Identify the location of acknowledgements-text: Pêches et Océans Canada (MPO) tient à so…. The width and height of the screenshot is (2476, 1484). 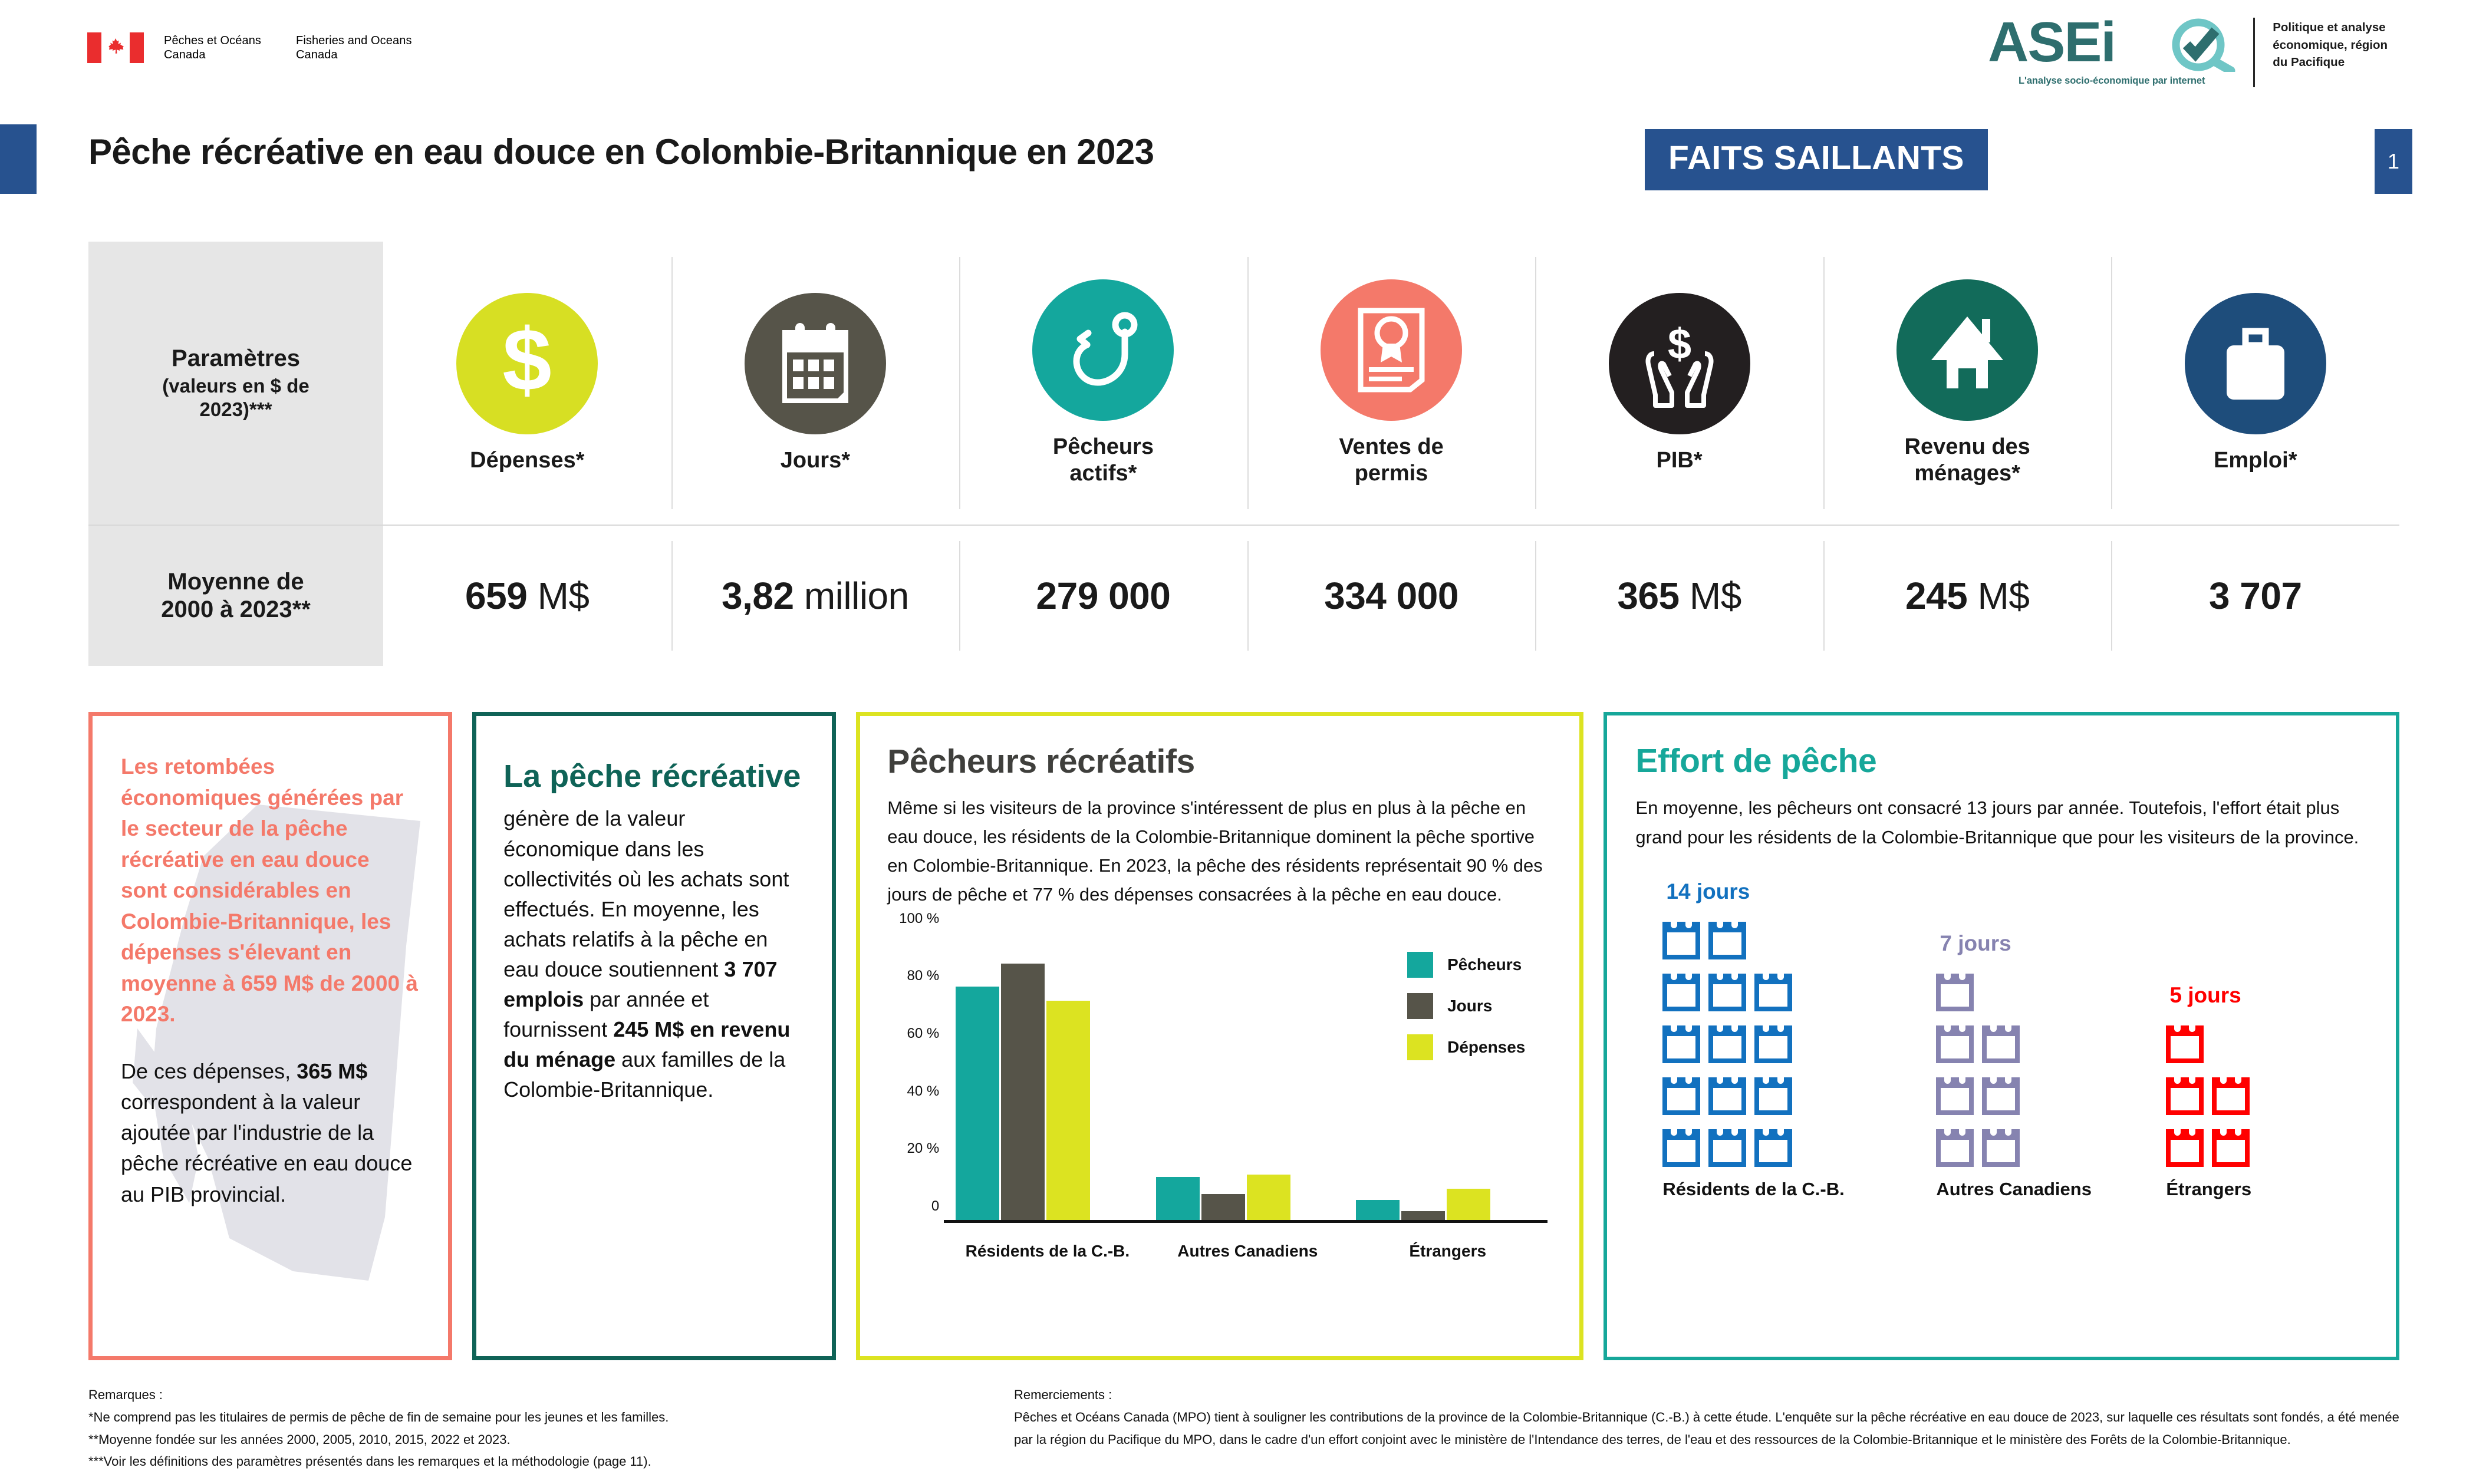
(1707, 1428).